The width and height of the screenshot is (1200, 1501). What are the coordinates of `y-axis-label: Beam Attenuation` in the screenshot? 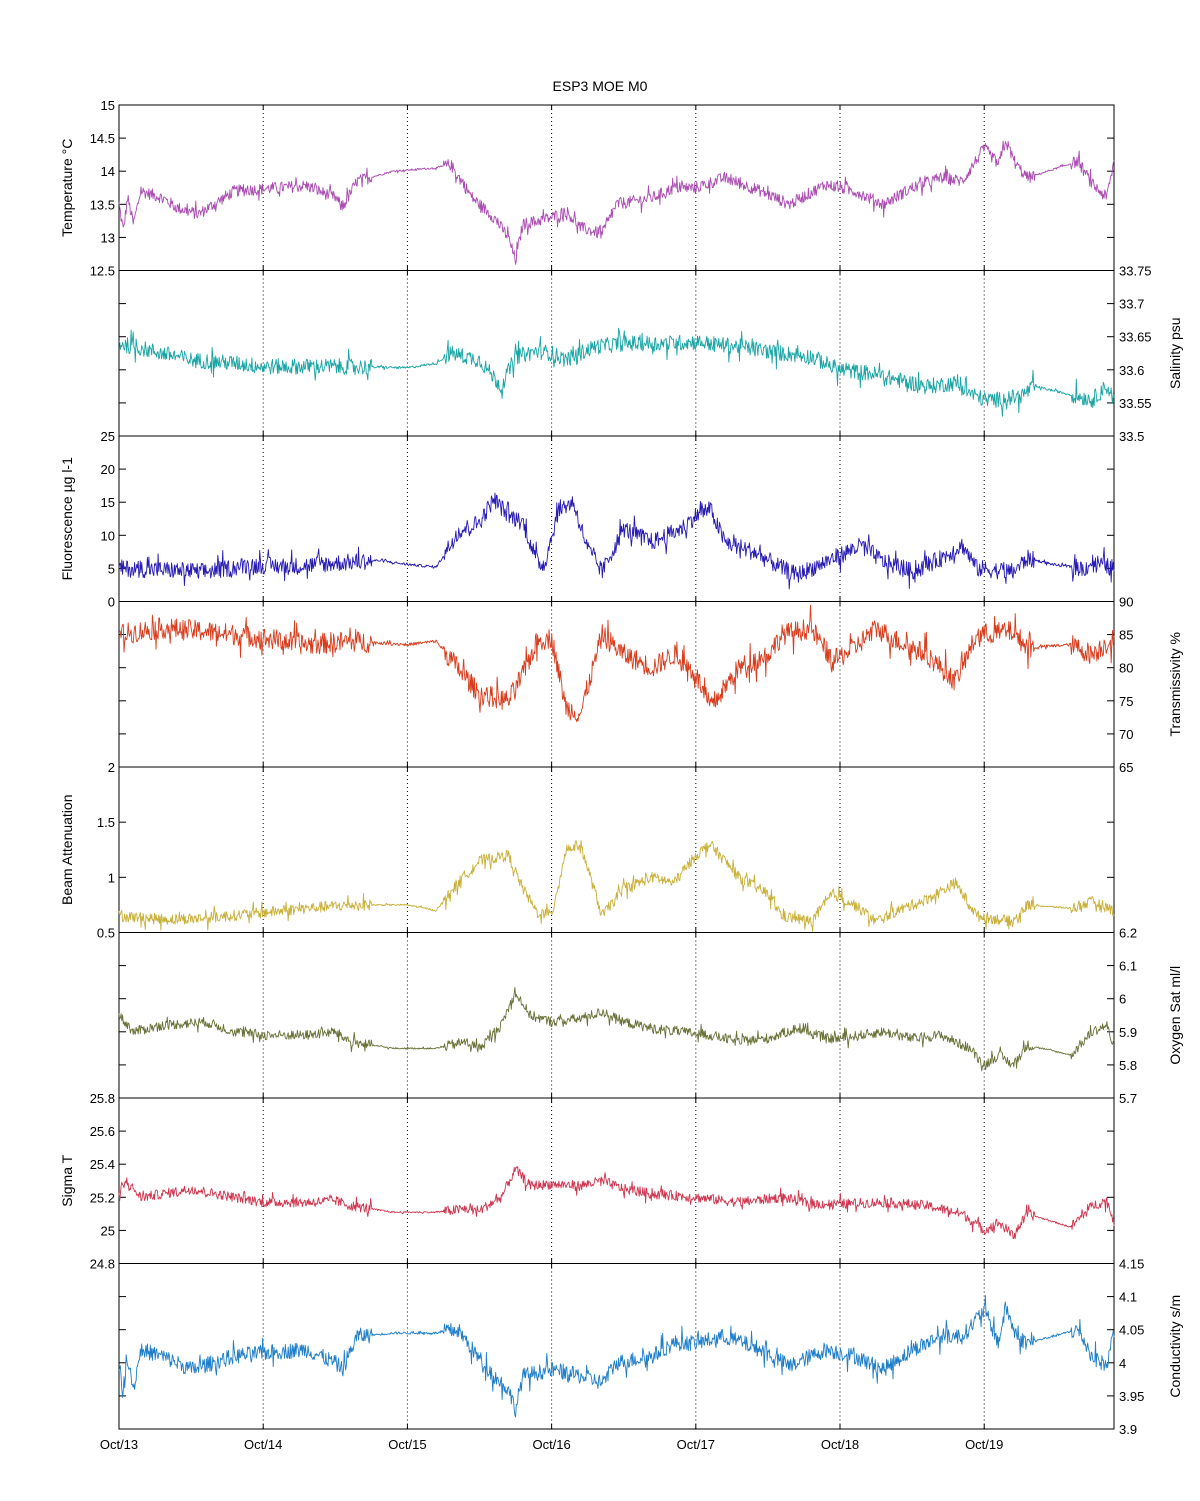 It's located at (67, 849).